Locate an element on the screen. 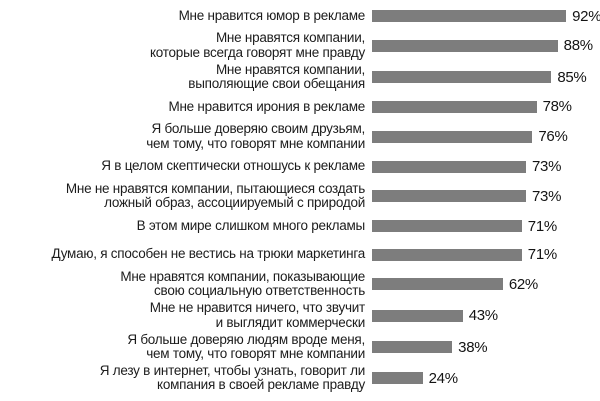  bar-value-label: 88% is located at coordinates (578, 46).